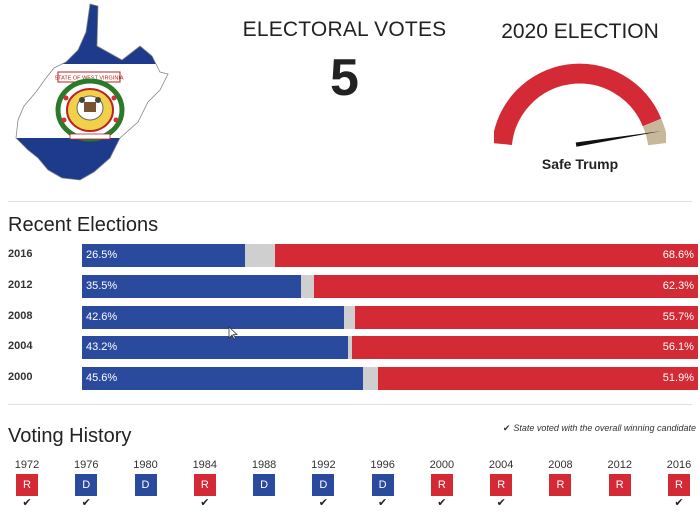 This screenshot has height=516, width=700. Describe the element at coordinates (164, 255) in the screenshot. I see `democrat-share-bar: 26.5%` at that location.